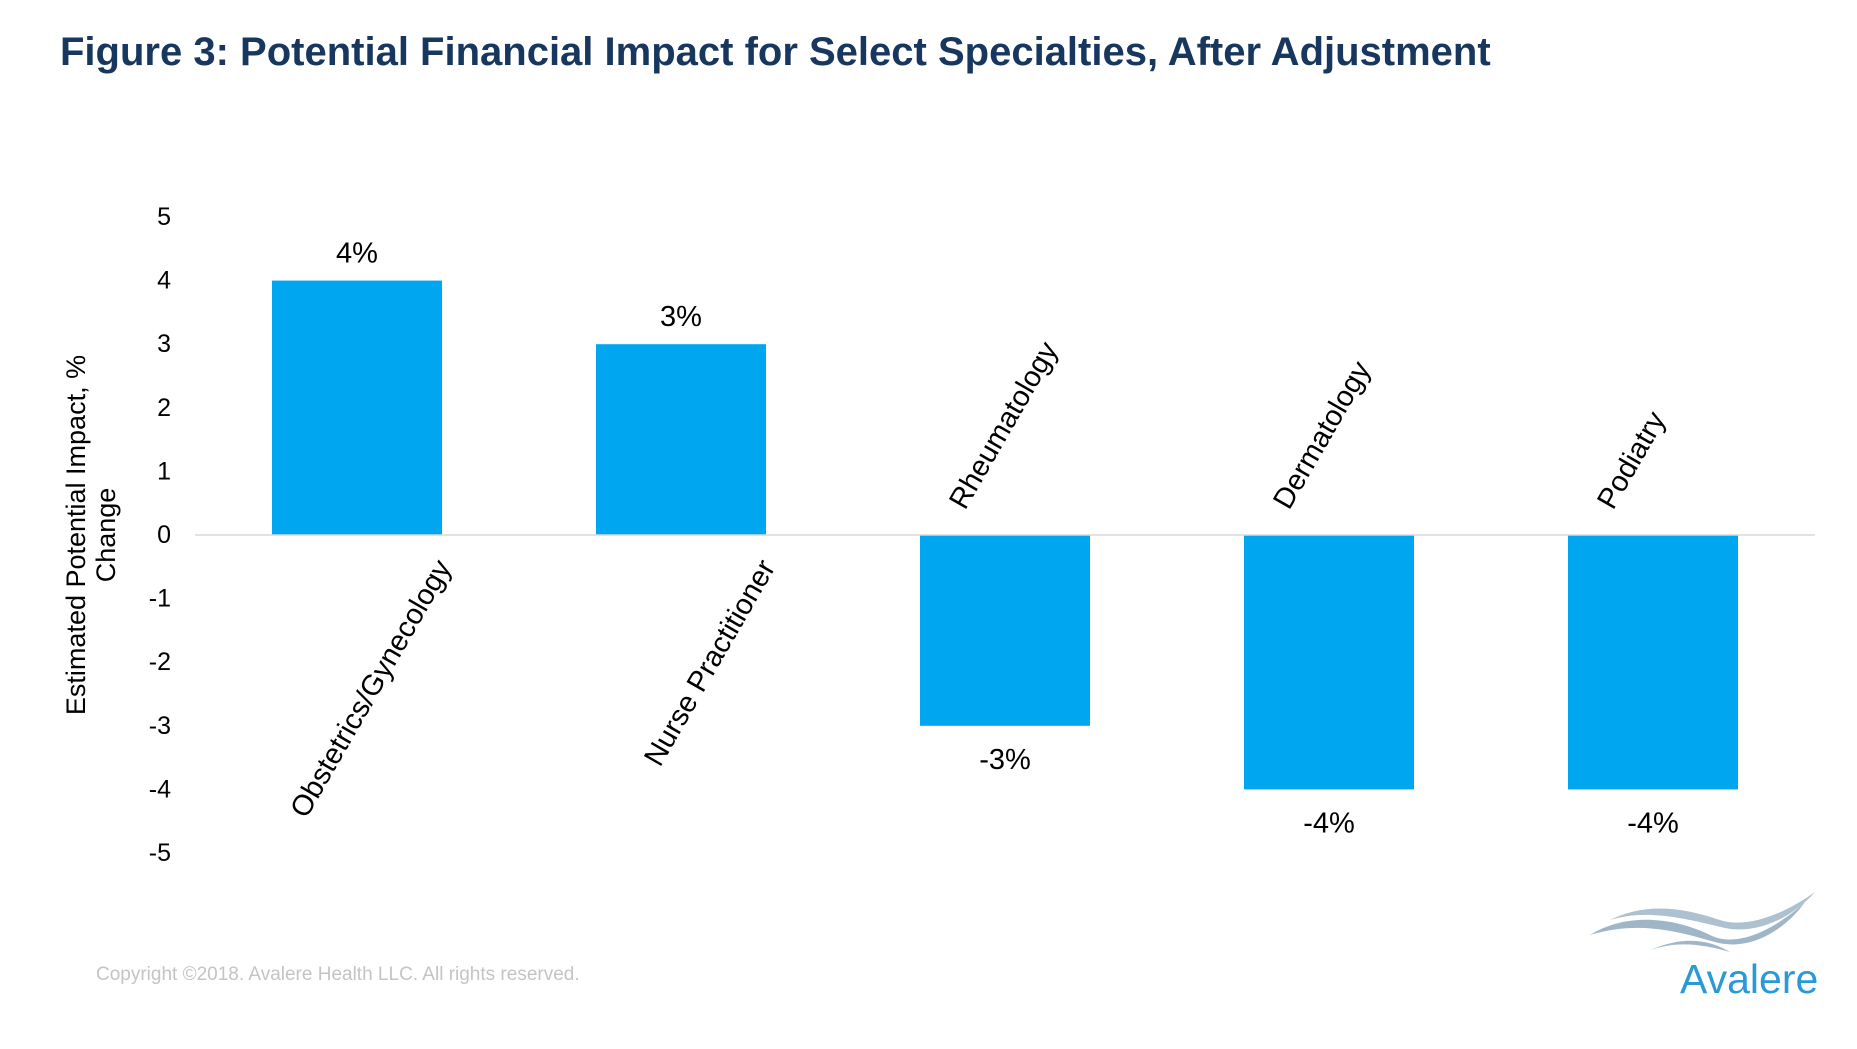 Image resolution: width=1857 pixels, height=1049 pixels. I want to click on y-tick-label: 4, so click(164, 281).